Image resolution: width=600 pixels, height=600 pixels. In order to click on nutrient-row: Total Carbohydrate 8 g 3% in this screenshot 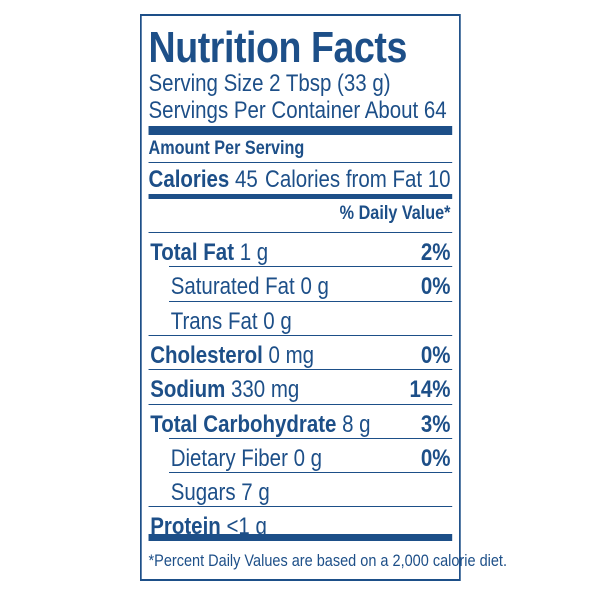, I will do `click(300, 421)`.